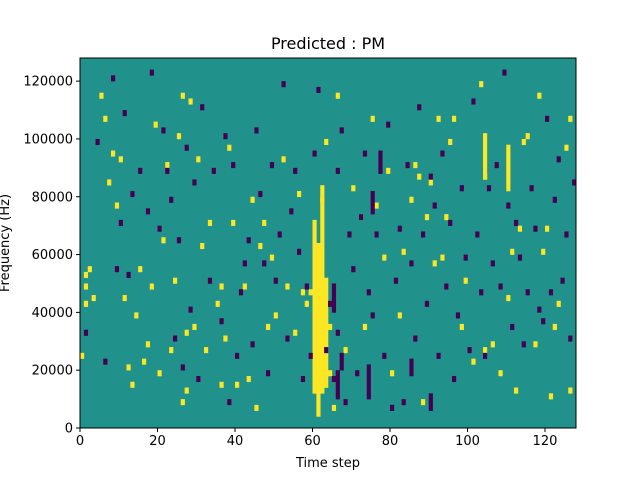  What do you see at coordinates (157, 441) in the screenshot?
I see `x-tick-label: 20` at bounding box center [157, 441].